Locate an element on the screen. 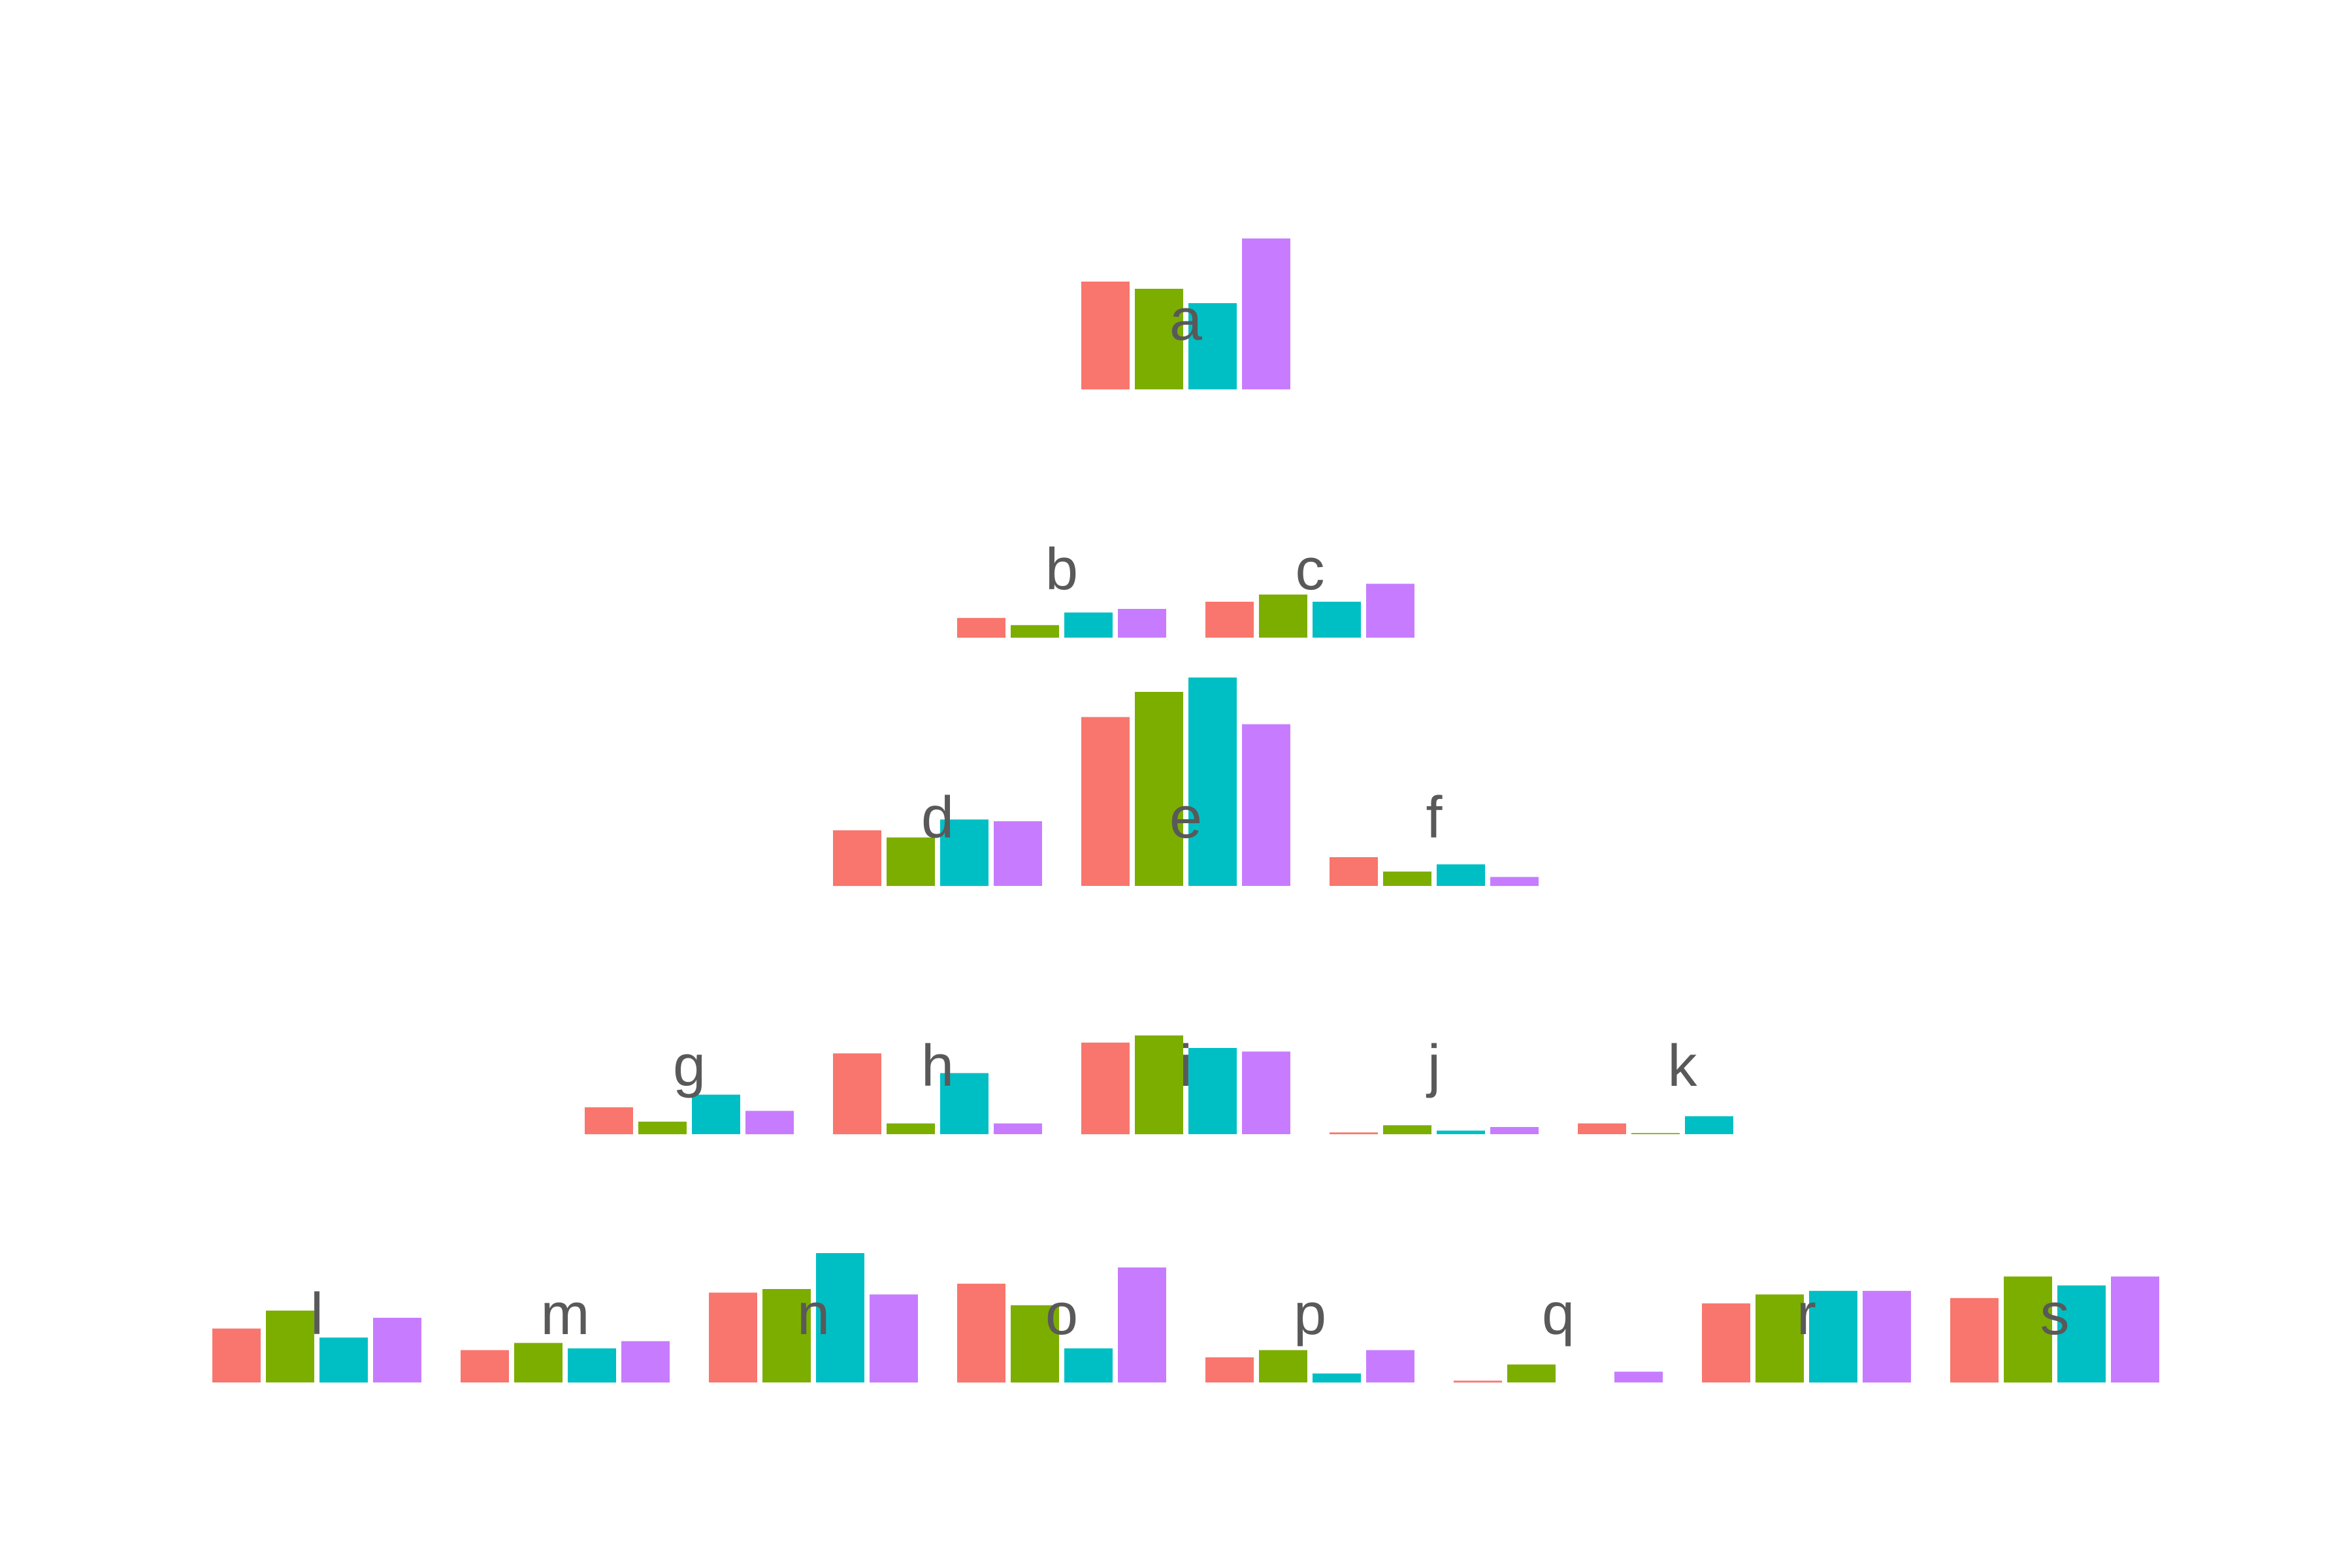 This screenshot has height=1568, width=2352. node-label-b: b is located at coordinates (1061, 569).